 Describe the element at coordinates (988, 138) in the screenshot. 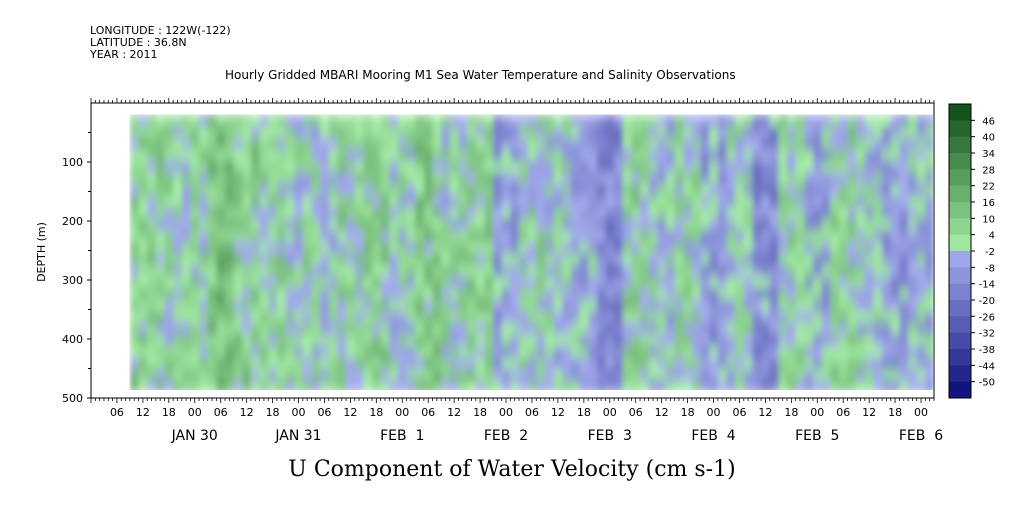

I see `colorbar-label: 40` at that location.